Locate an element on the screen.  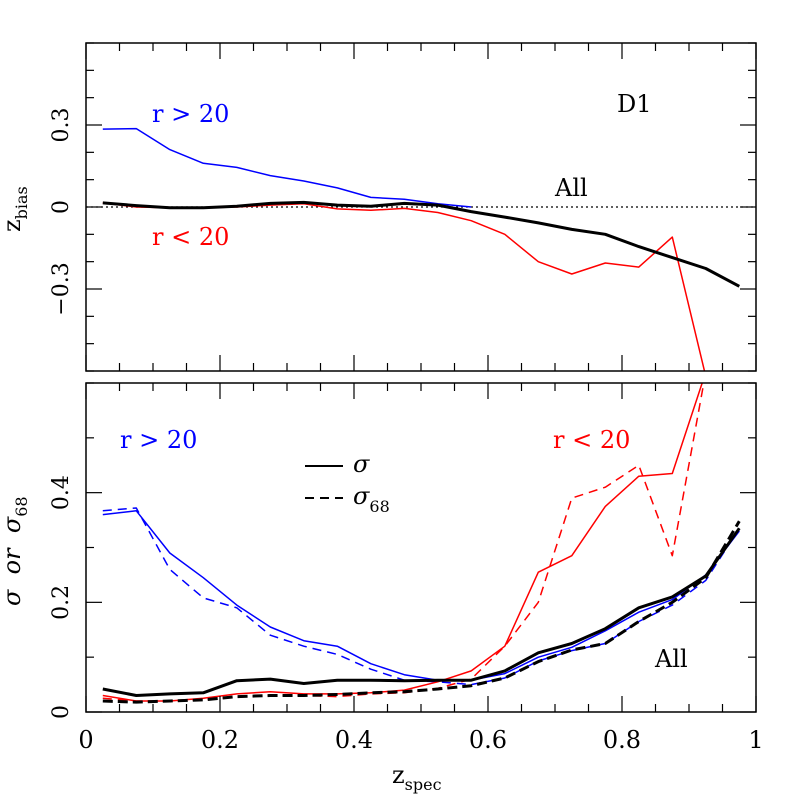
legend-label-sigma: σ is located at coordinates (361, 464).